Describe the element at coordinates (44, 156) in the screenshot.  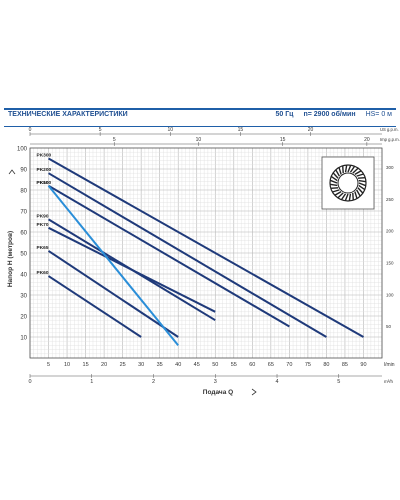
I see `series-label-pk300: PK300` at that location.